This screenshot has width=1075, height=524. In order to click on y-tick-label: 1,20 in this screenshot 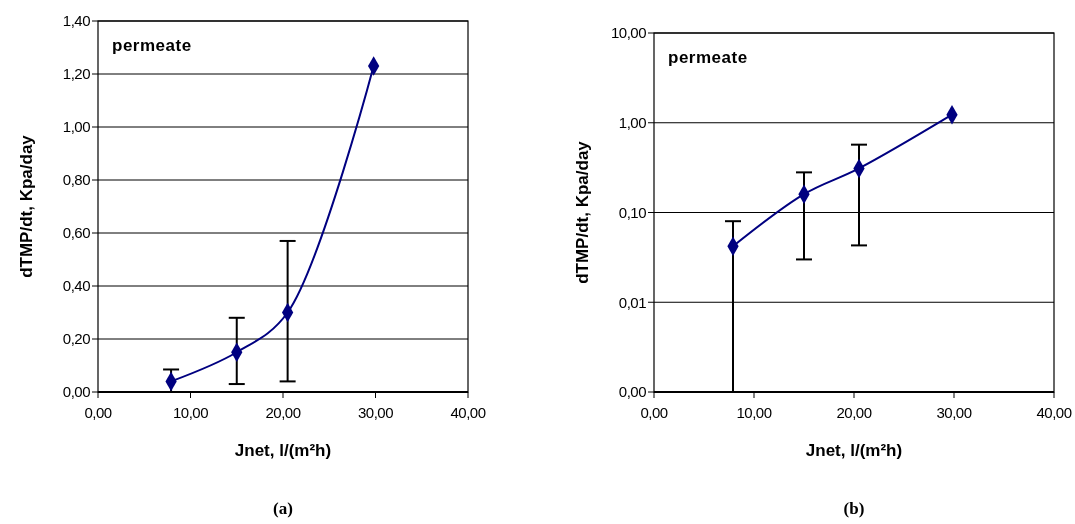, I will do `click(76, 74)`.